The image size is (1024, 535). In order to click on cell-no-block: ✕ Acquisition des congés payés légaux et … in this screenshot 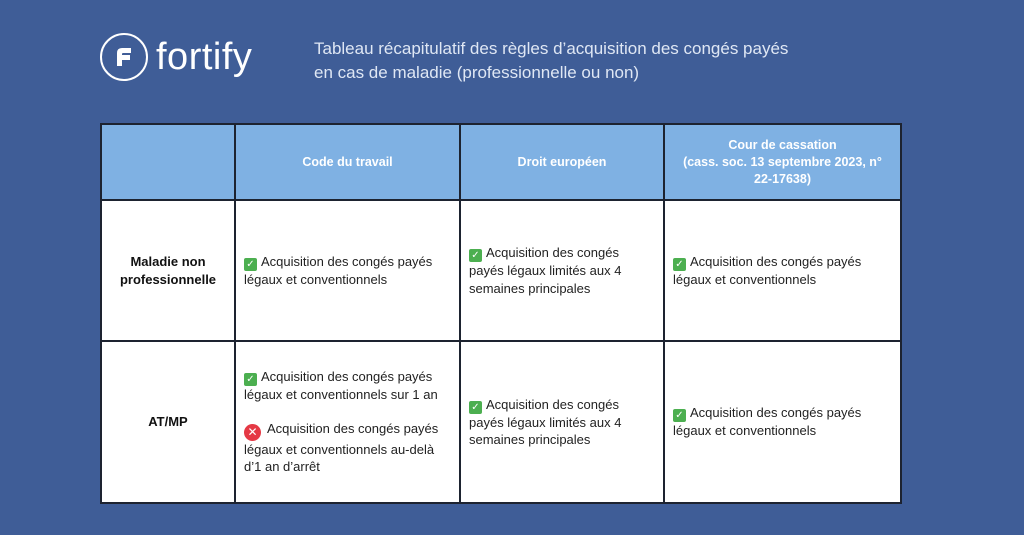, I will do `click(347, 448)`.